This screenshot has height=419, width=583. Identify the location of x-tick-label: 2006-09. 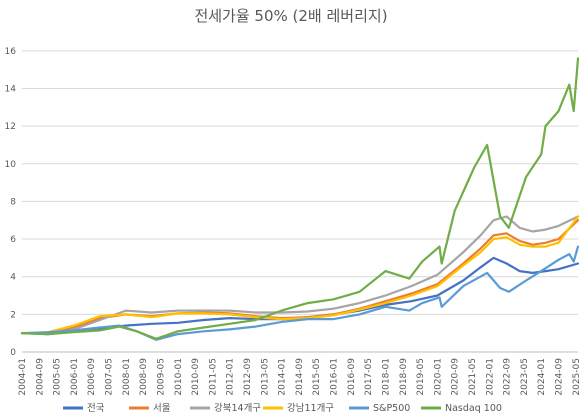
(92, 377).